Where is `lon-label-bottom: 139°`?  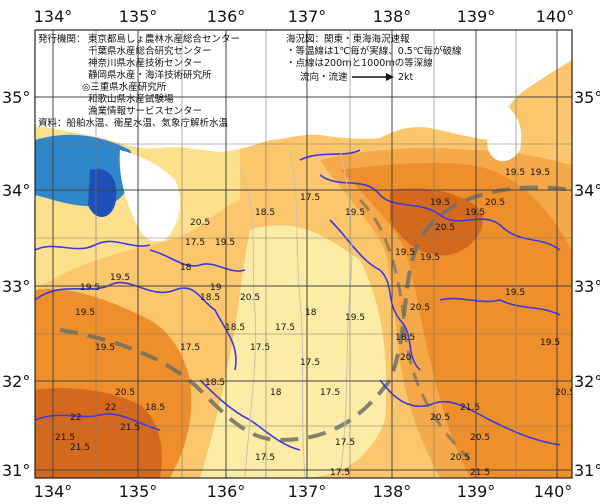
lon-label-bottom: 139° is located at coordinates (476, 491).